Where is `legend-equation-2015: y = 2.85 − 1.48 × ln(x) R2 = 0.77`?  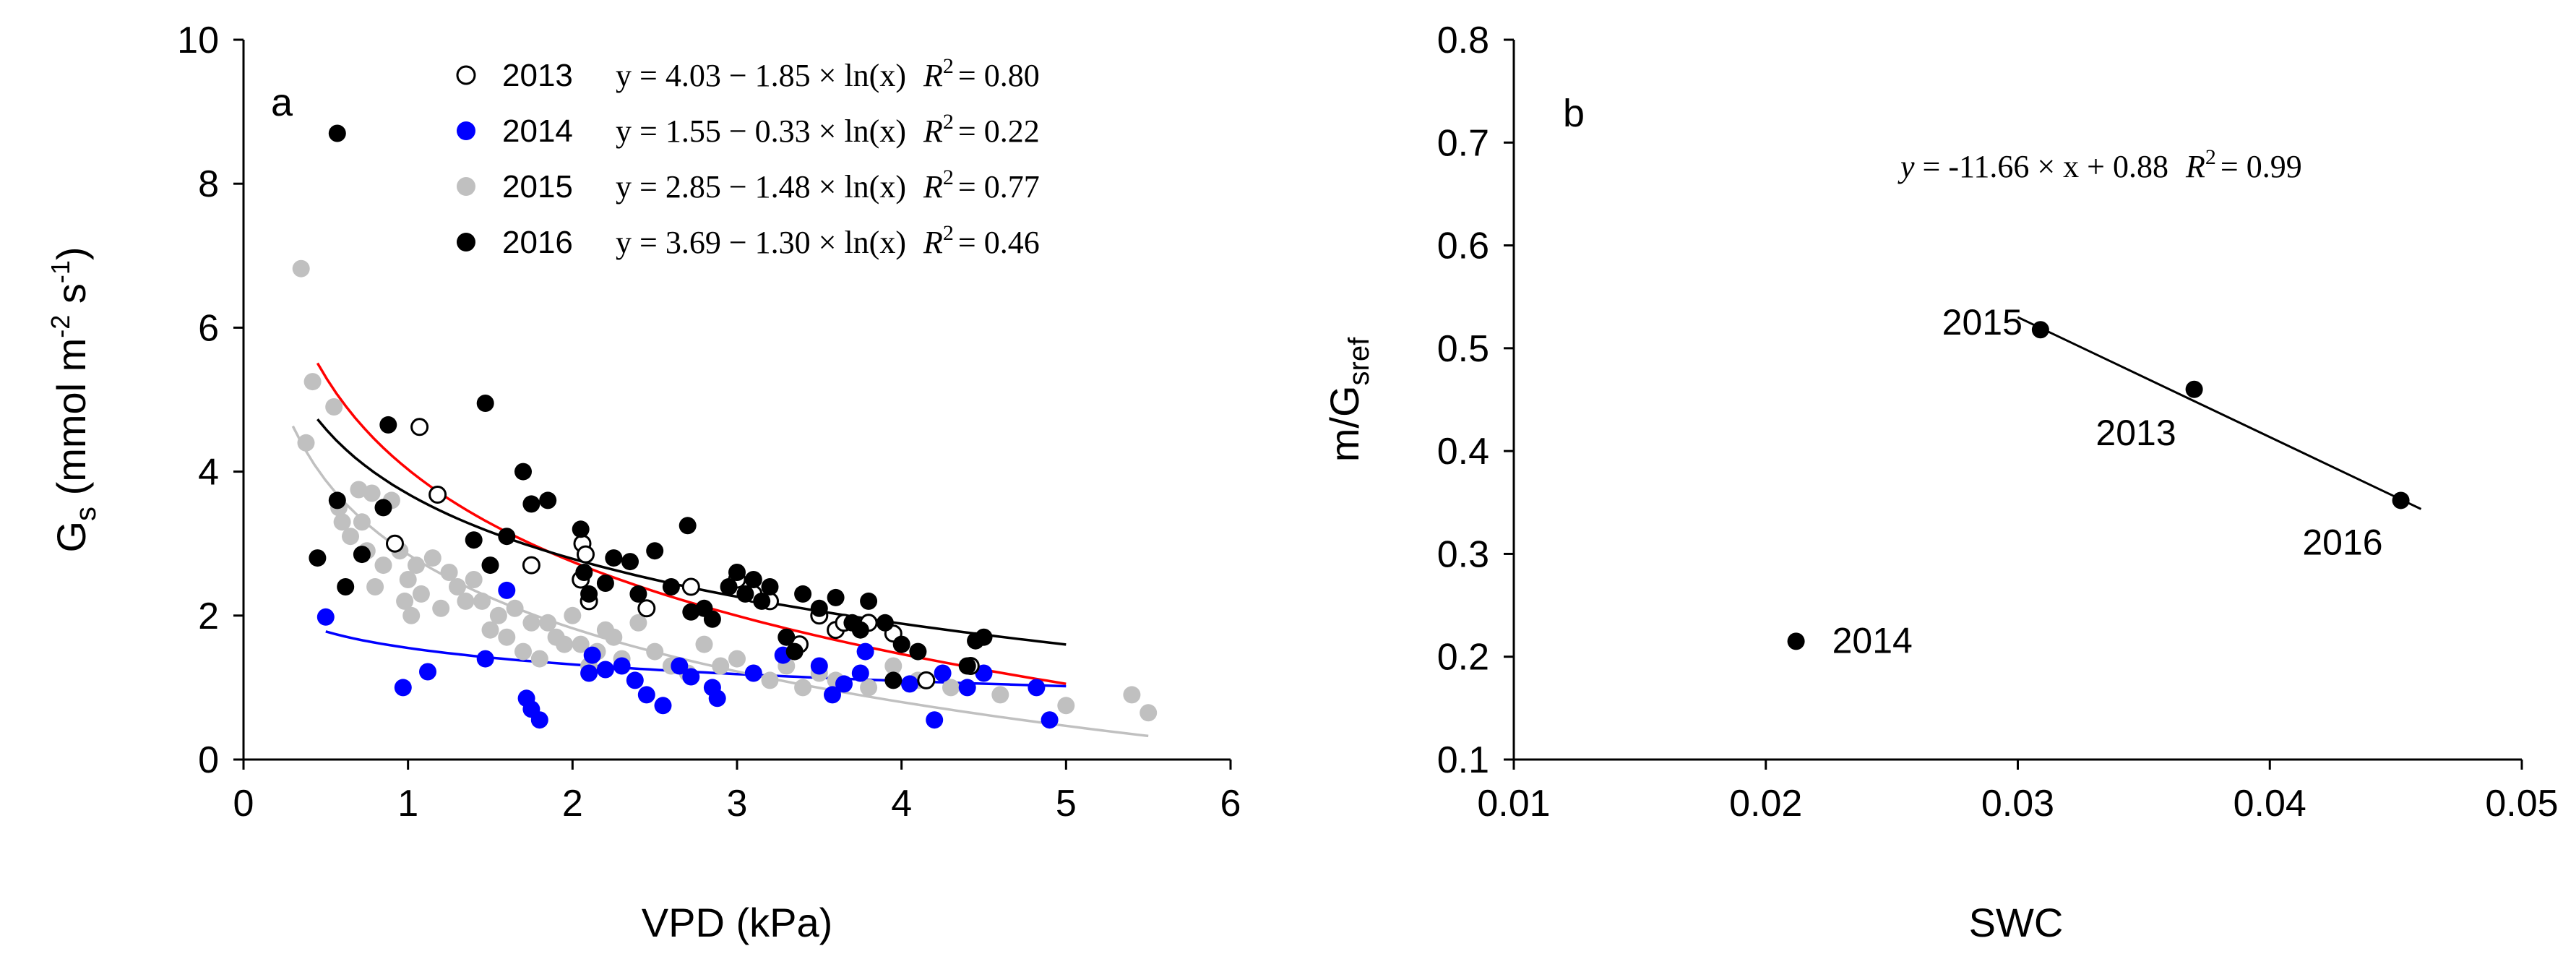
legend-equation-2015: y = 2.85 − 1.48 × ln(x) R2 = 0.77 is located at coordinates (828, 185).